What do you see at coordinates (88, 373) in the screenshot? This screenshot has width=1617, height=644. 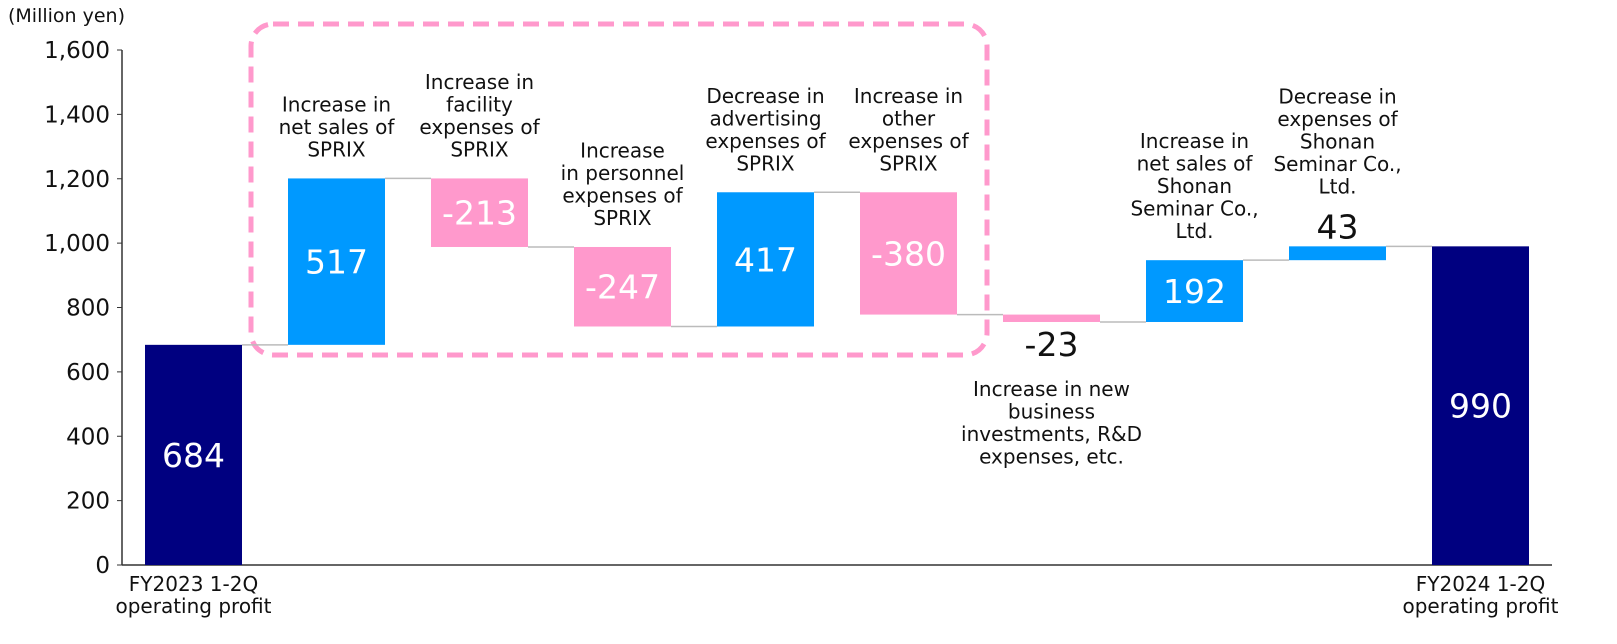 I see `y-tick-label: 600` at bounding box center [88, 373].